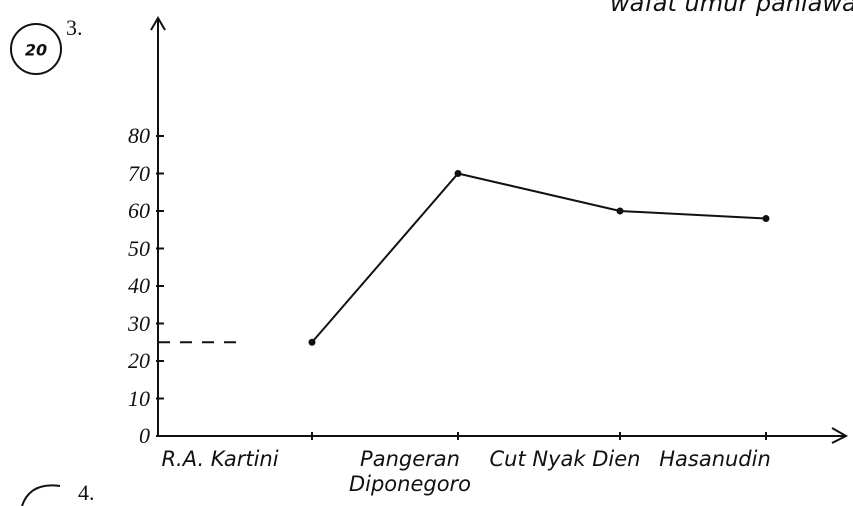  I want to click on y-tick-label: 40, so click(139, 285).